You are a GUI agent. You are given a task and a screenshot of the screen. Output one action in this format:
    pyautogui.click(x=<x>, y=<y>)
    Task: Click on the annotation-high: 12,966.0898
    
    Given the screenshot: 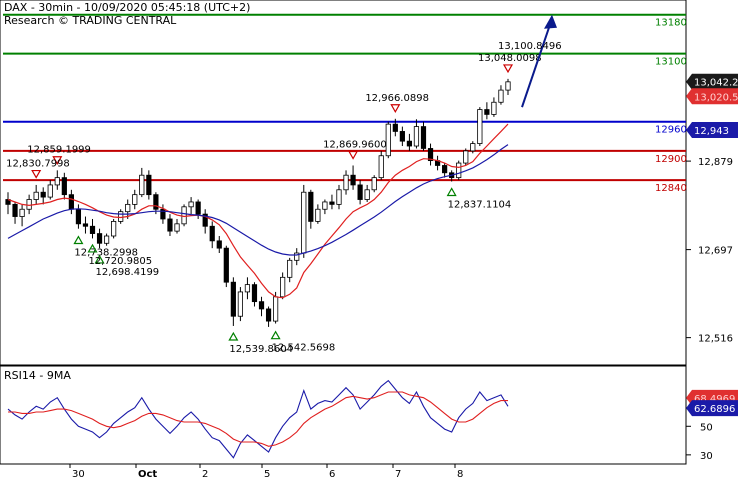 What is the action you would take?
    pyautogui.click(x=397, y=103)
    